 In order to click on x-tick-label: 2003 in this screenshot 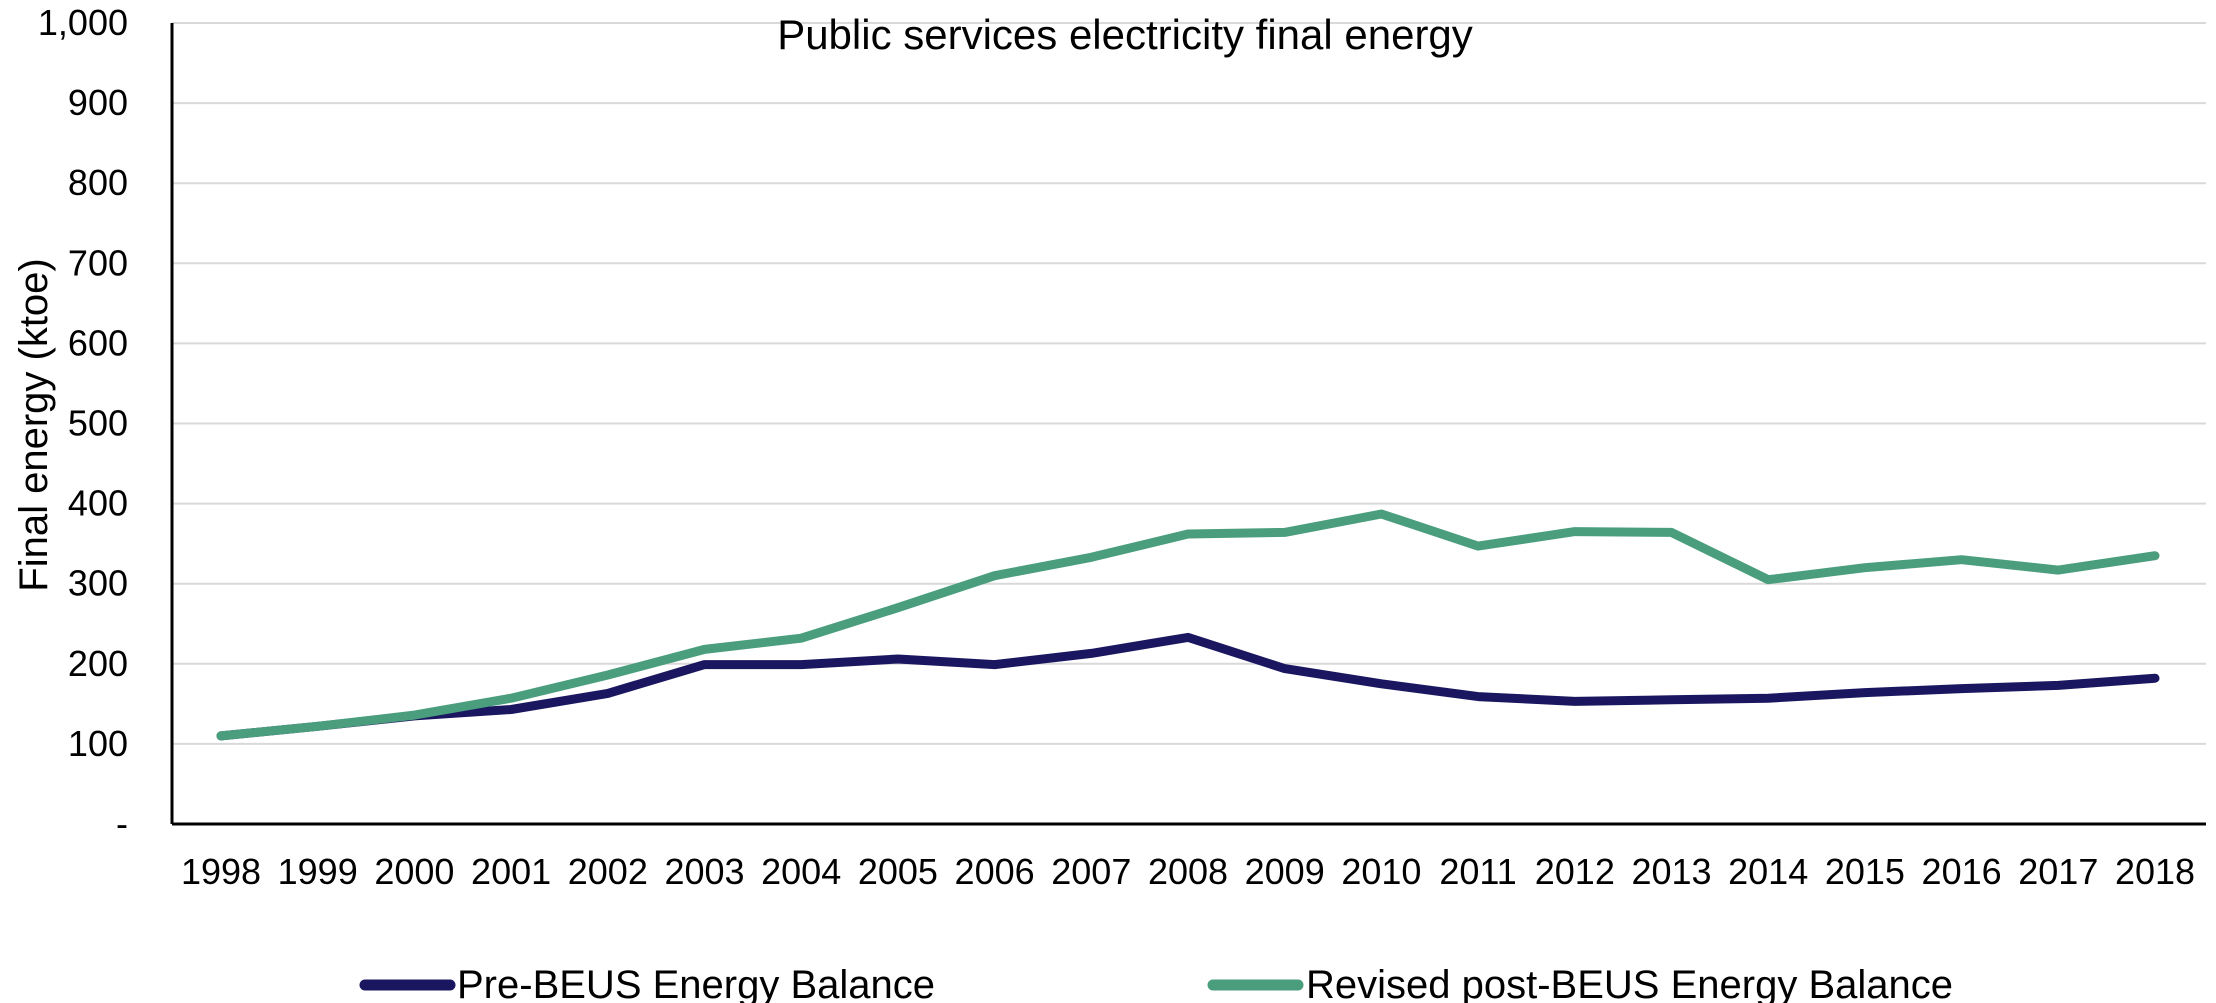, I will do `click(704, 871)`.